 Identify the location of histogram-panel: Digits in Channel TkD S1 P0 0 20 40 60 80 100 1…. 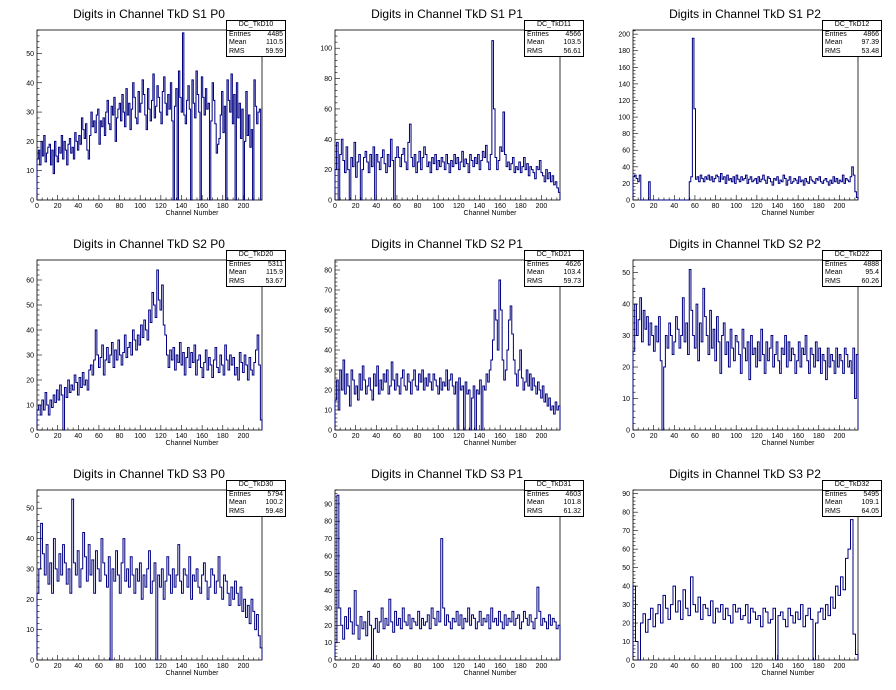
(149, 115).